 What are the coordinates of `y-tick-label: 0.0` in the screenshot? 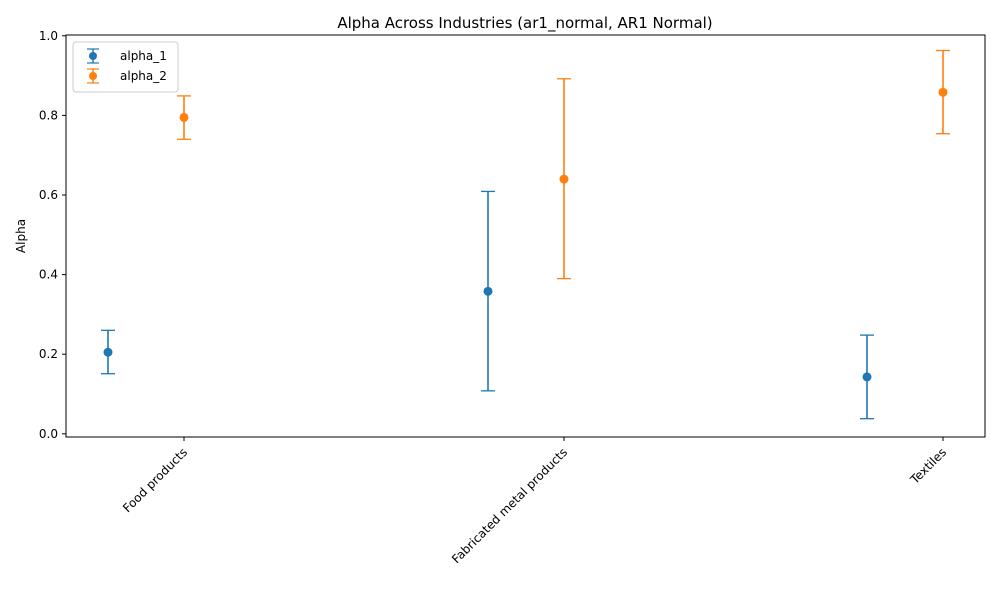 It's located at (48, 434).